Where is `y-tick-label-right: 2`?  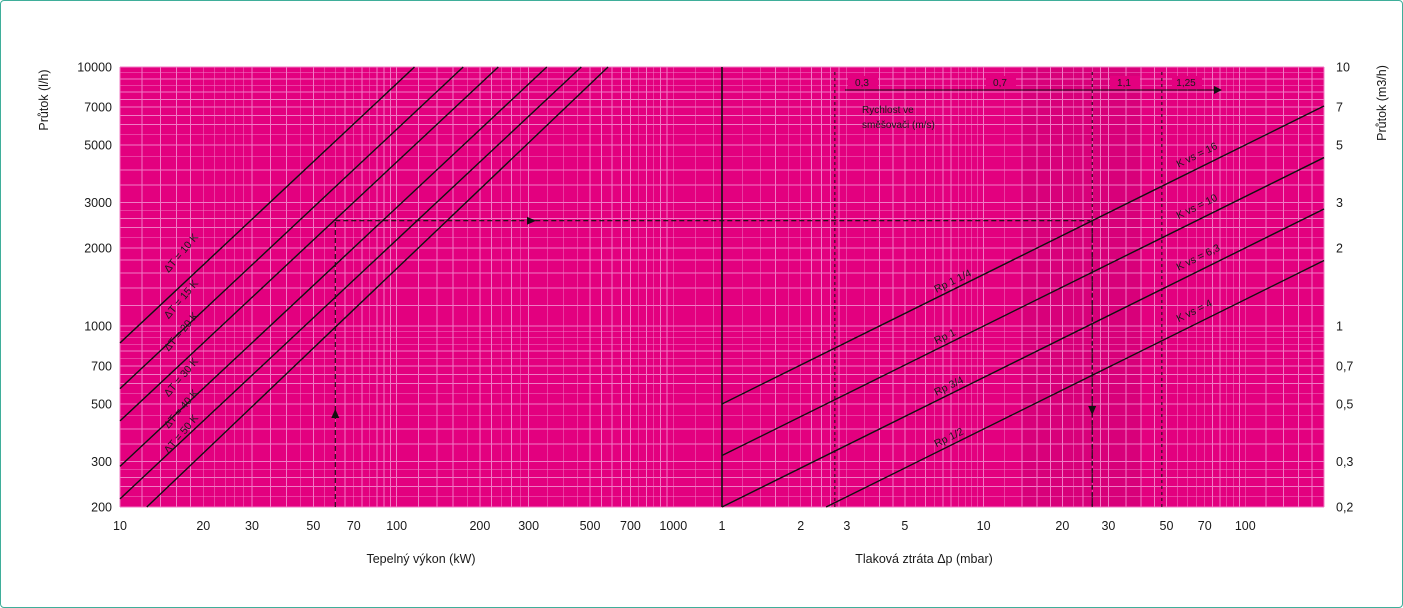 y-tick-label-right: 2 is located at coordinates (1339, 249).